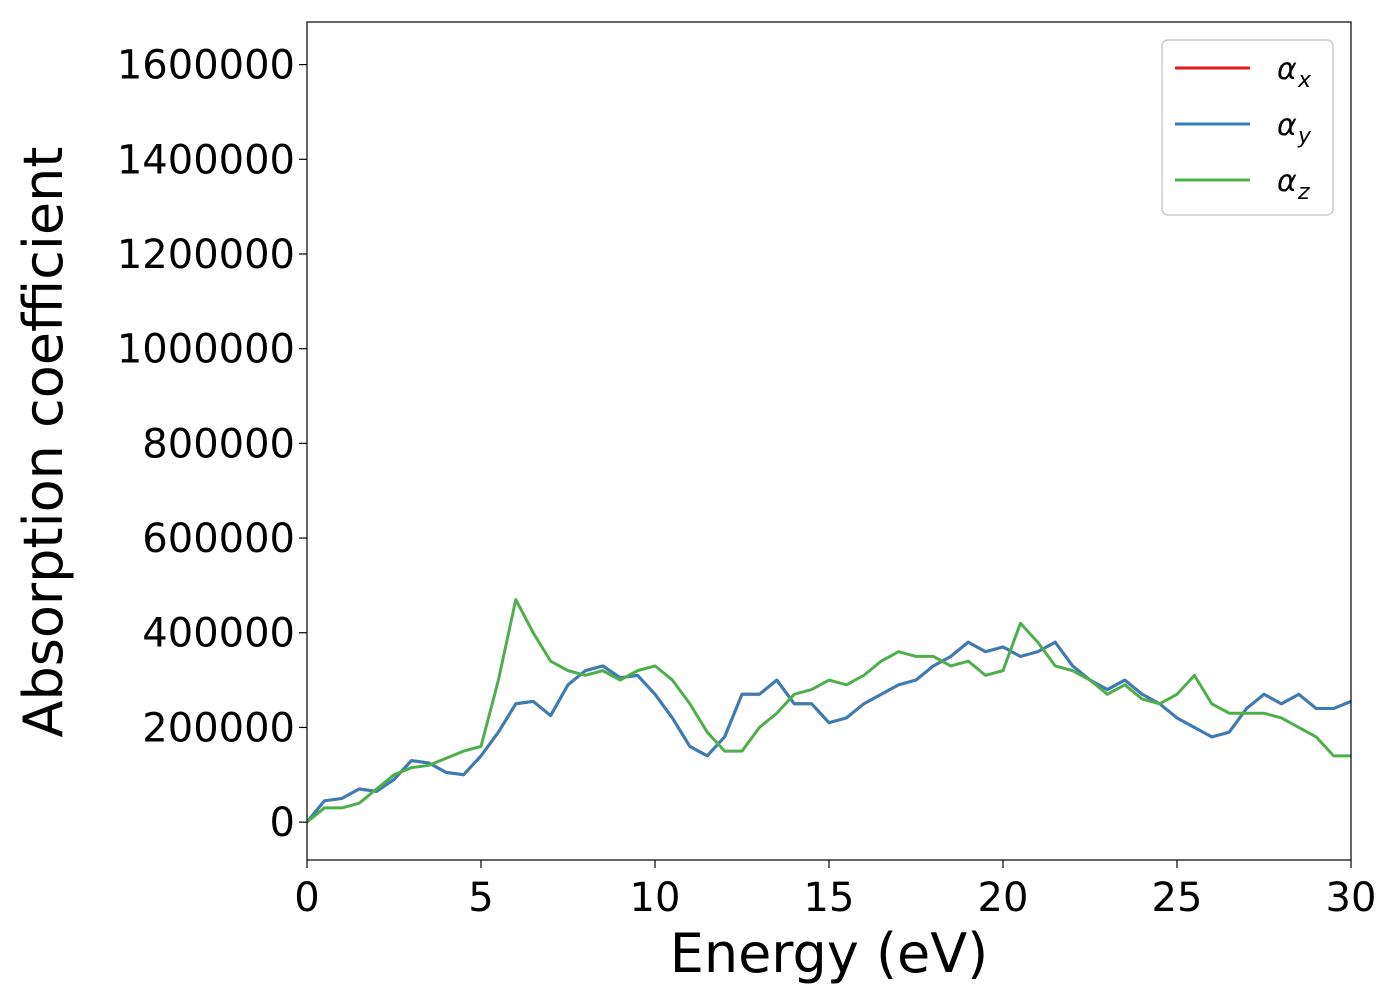 Image resolution: width=1400 pixels, height=1004 pixels. I want to click on legend: α xα yα z, so click(1247, 127).